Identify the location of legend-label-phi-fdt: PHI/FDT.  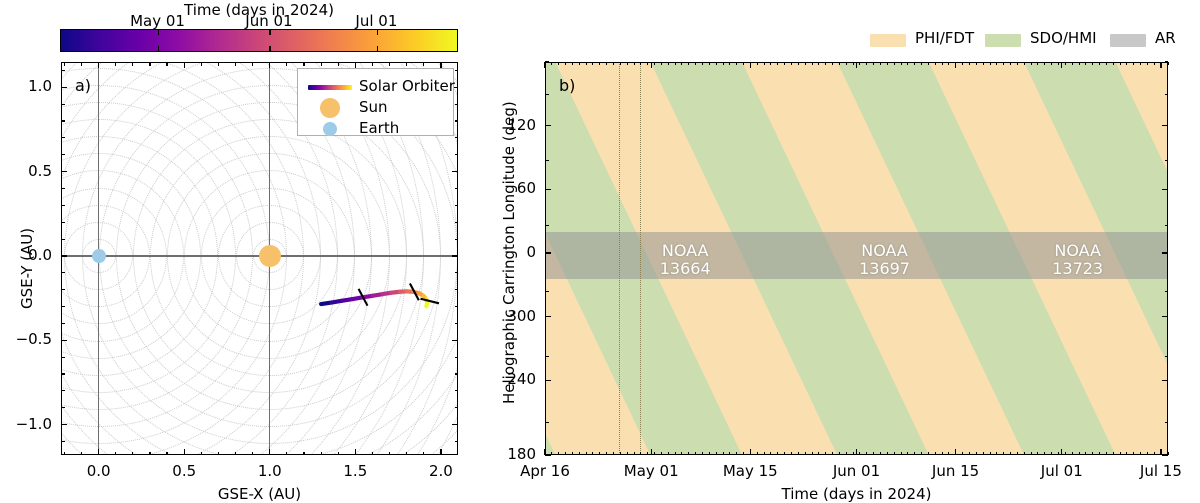
(944, 38).